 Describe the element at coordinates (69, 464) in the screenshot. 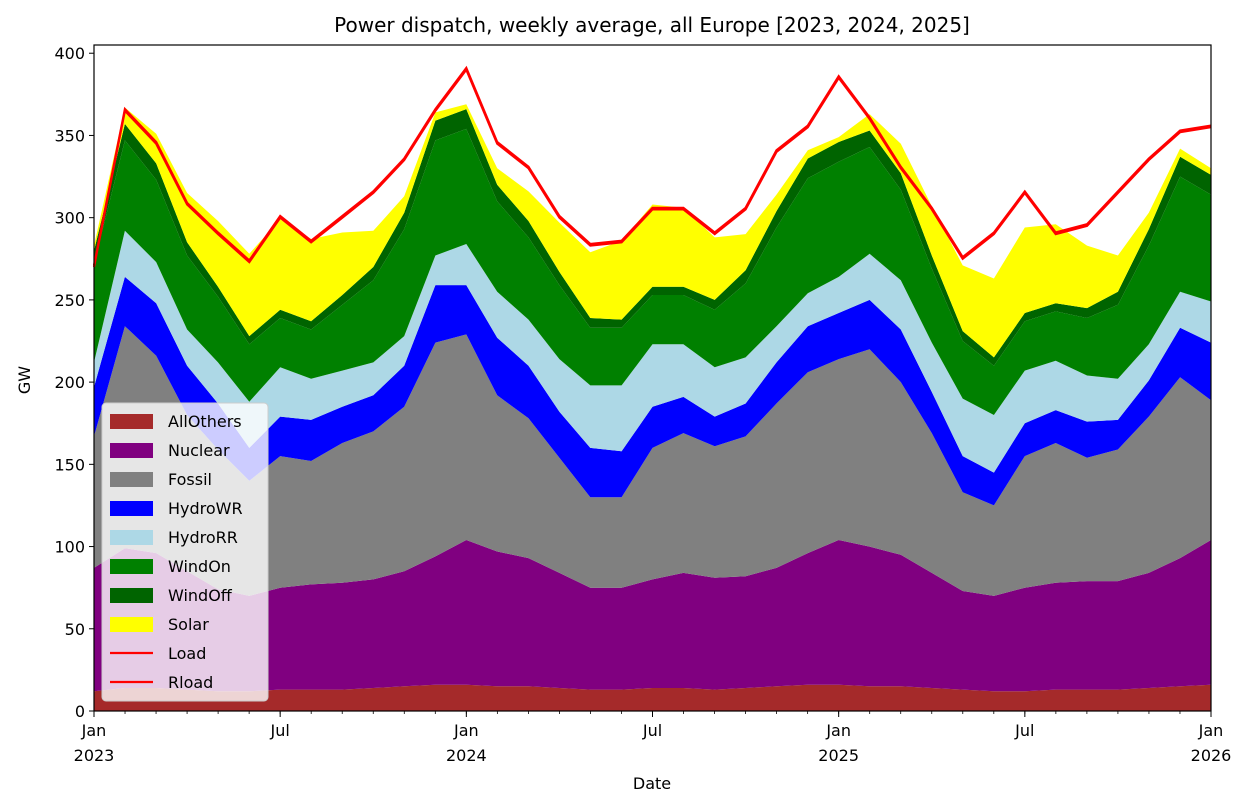

I see `y-tick-label: 150` at that location.